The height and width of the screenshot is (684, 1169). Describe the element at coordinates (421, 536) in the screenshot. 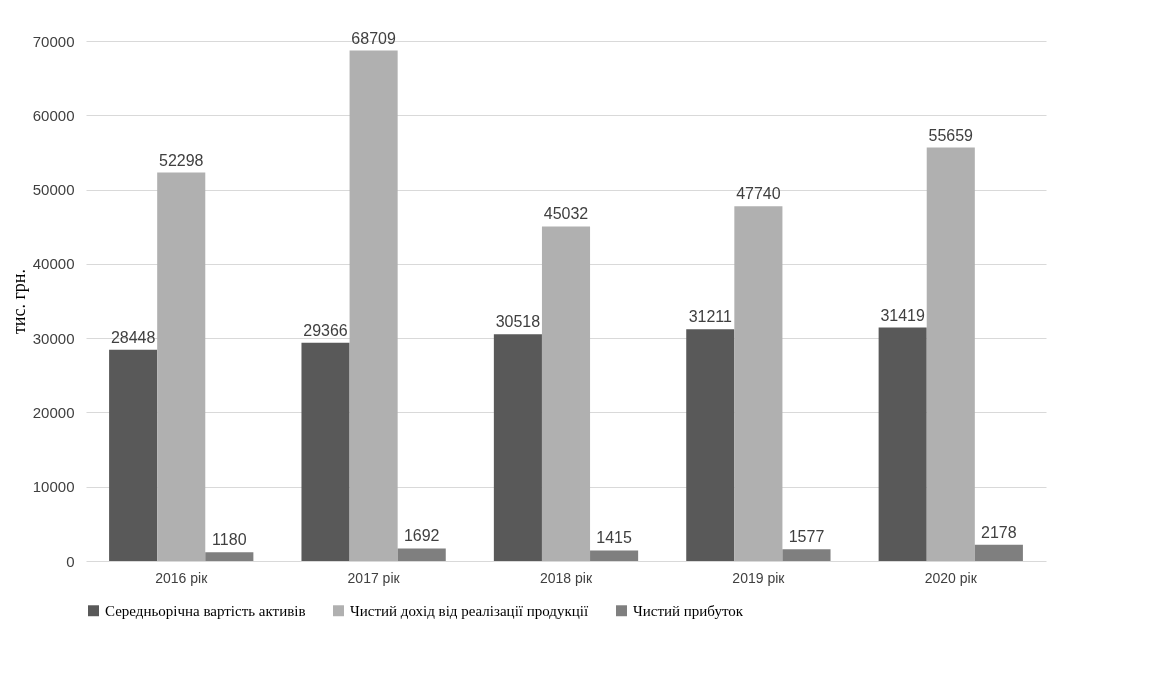

I see `data-label: 1692` at that location.